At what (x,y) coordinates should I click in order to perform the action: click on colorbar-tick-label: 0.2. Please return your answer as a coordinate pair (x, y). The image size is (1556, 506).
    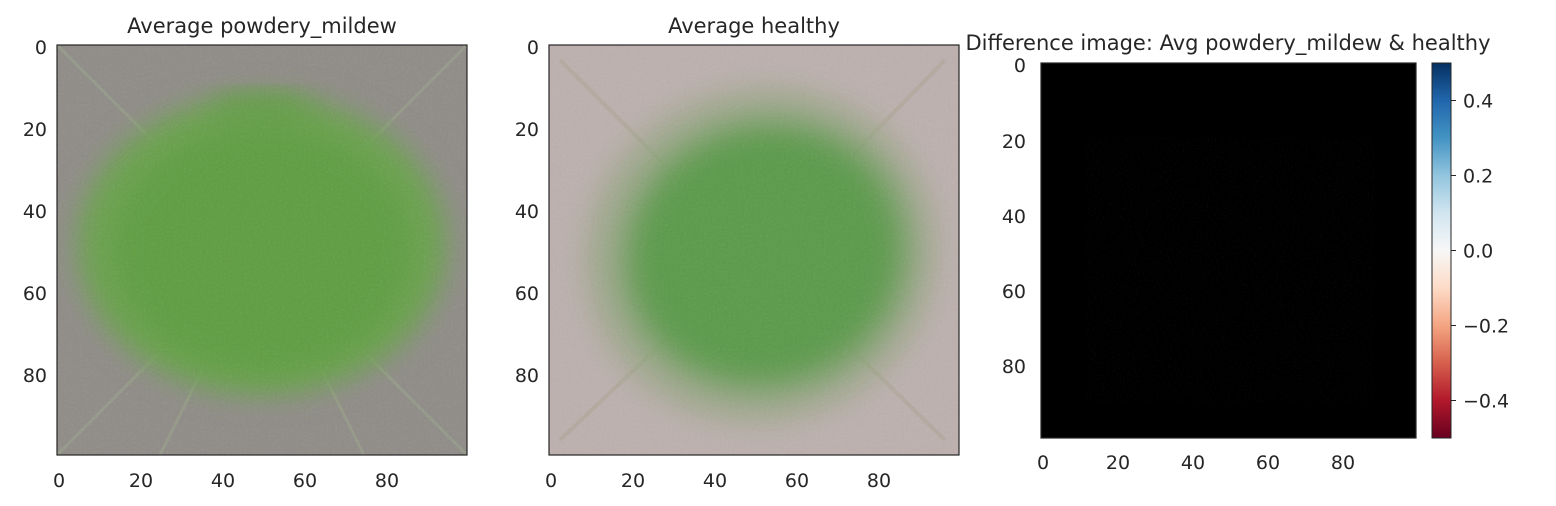
    Looking at the image, I should click on (1478, 177).